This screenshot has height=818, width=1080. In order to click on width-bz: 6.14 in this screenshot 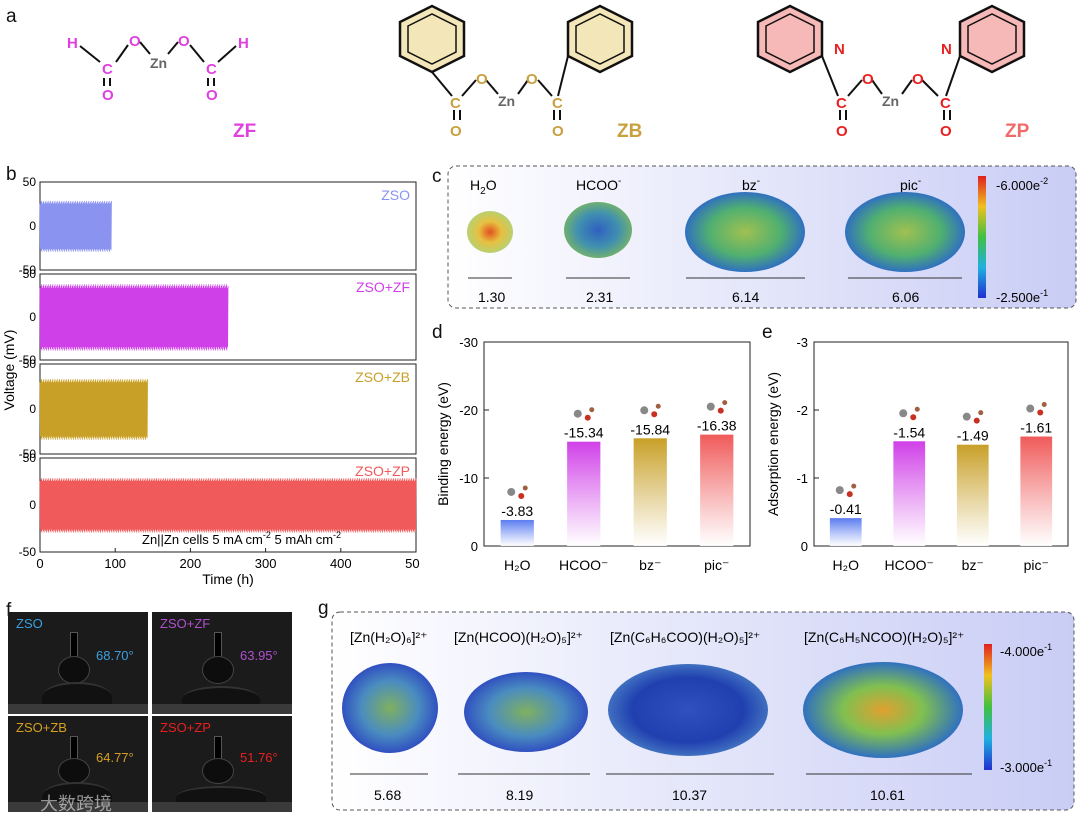, I will do `click(745, 297)`.